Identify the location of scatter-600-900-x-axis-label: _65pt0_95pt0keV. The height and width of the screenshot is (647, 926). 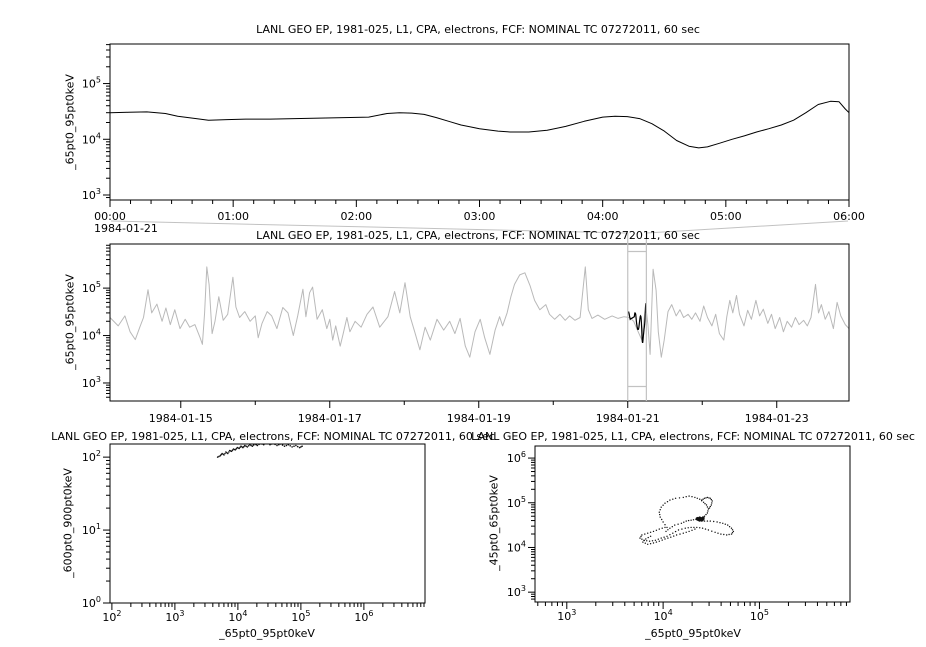
(267, 633).